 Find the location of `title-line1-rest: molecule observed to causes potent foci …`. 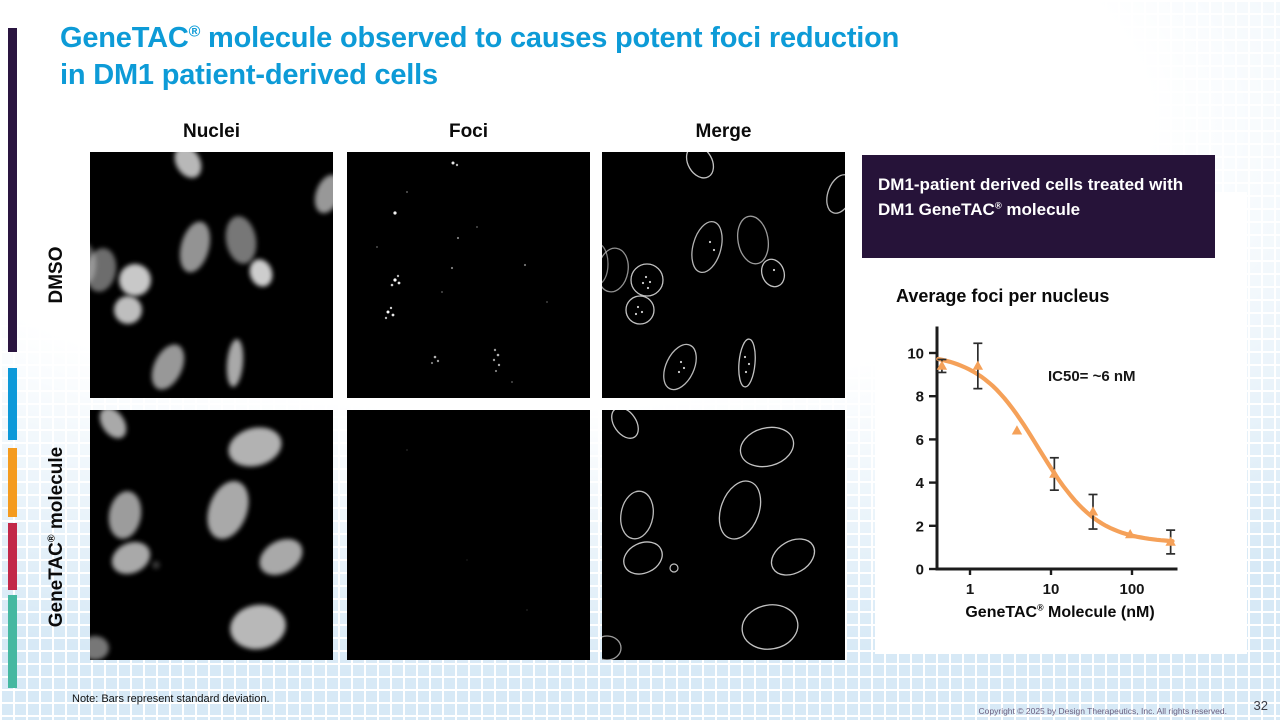

title-line1-rest: molecule observed to causes potent foci … is located at coordinates (550, 38).